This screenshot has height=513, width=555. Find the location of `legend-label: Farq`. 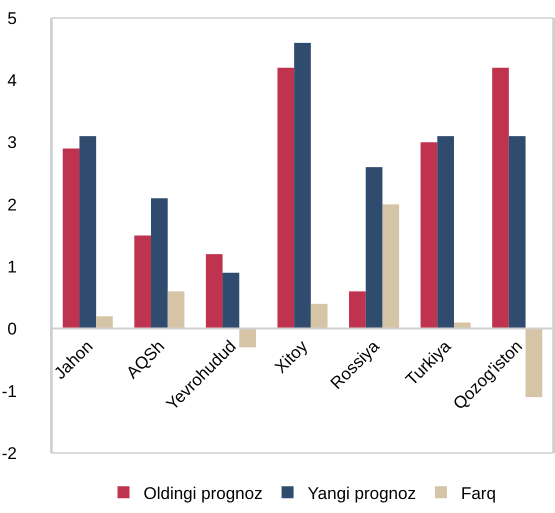

legend-label: Farq is located at coordinates (478, 493).